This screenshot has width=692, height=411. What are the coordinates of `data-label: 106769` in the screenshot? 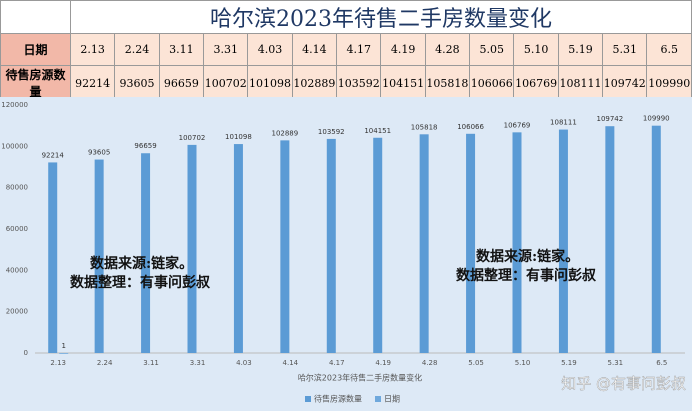 It's located at (517, 125).